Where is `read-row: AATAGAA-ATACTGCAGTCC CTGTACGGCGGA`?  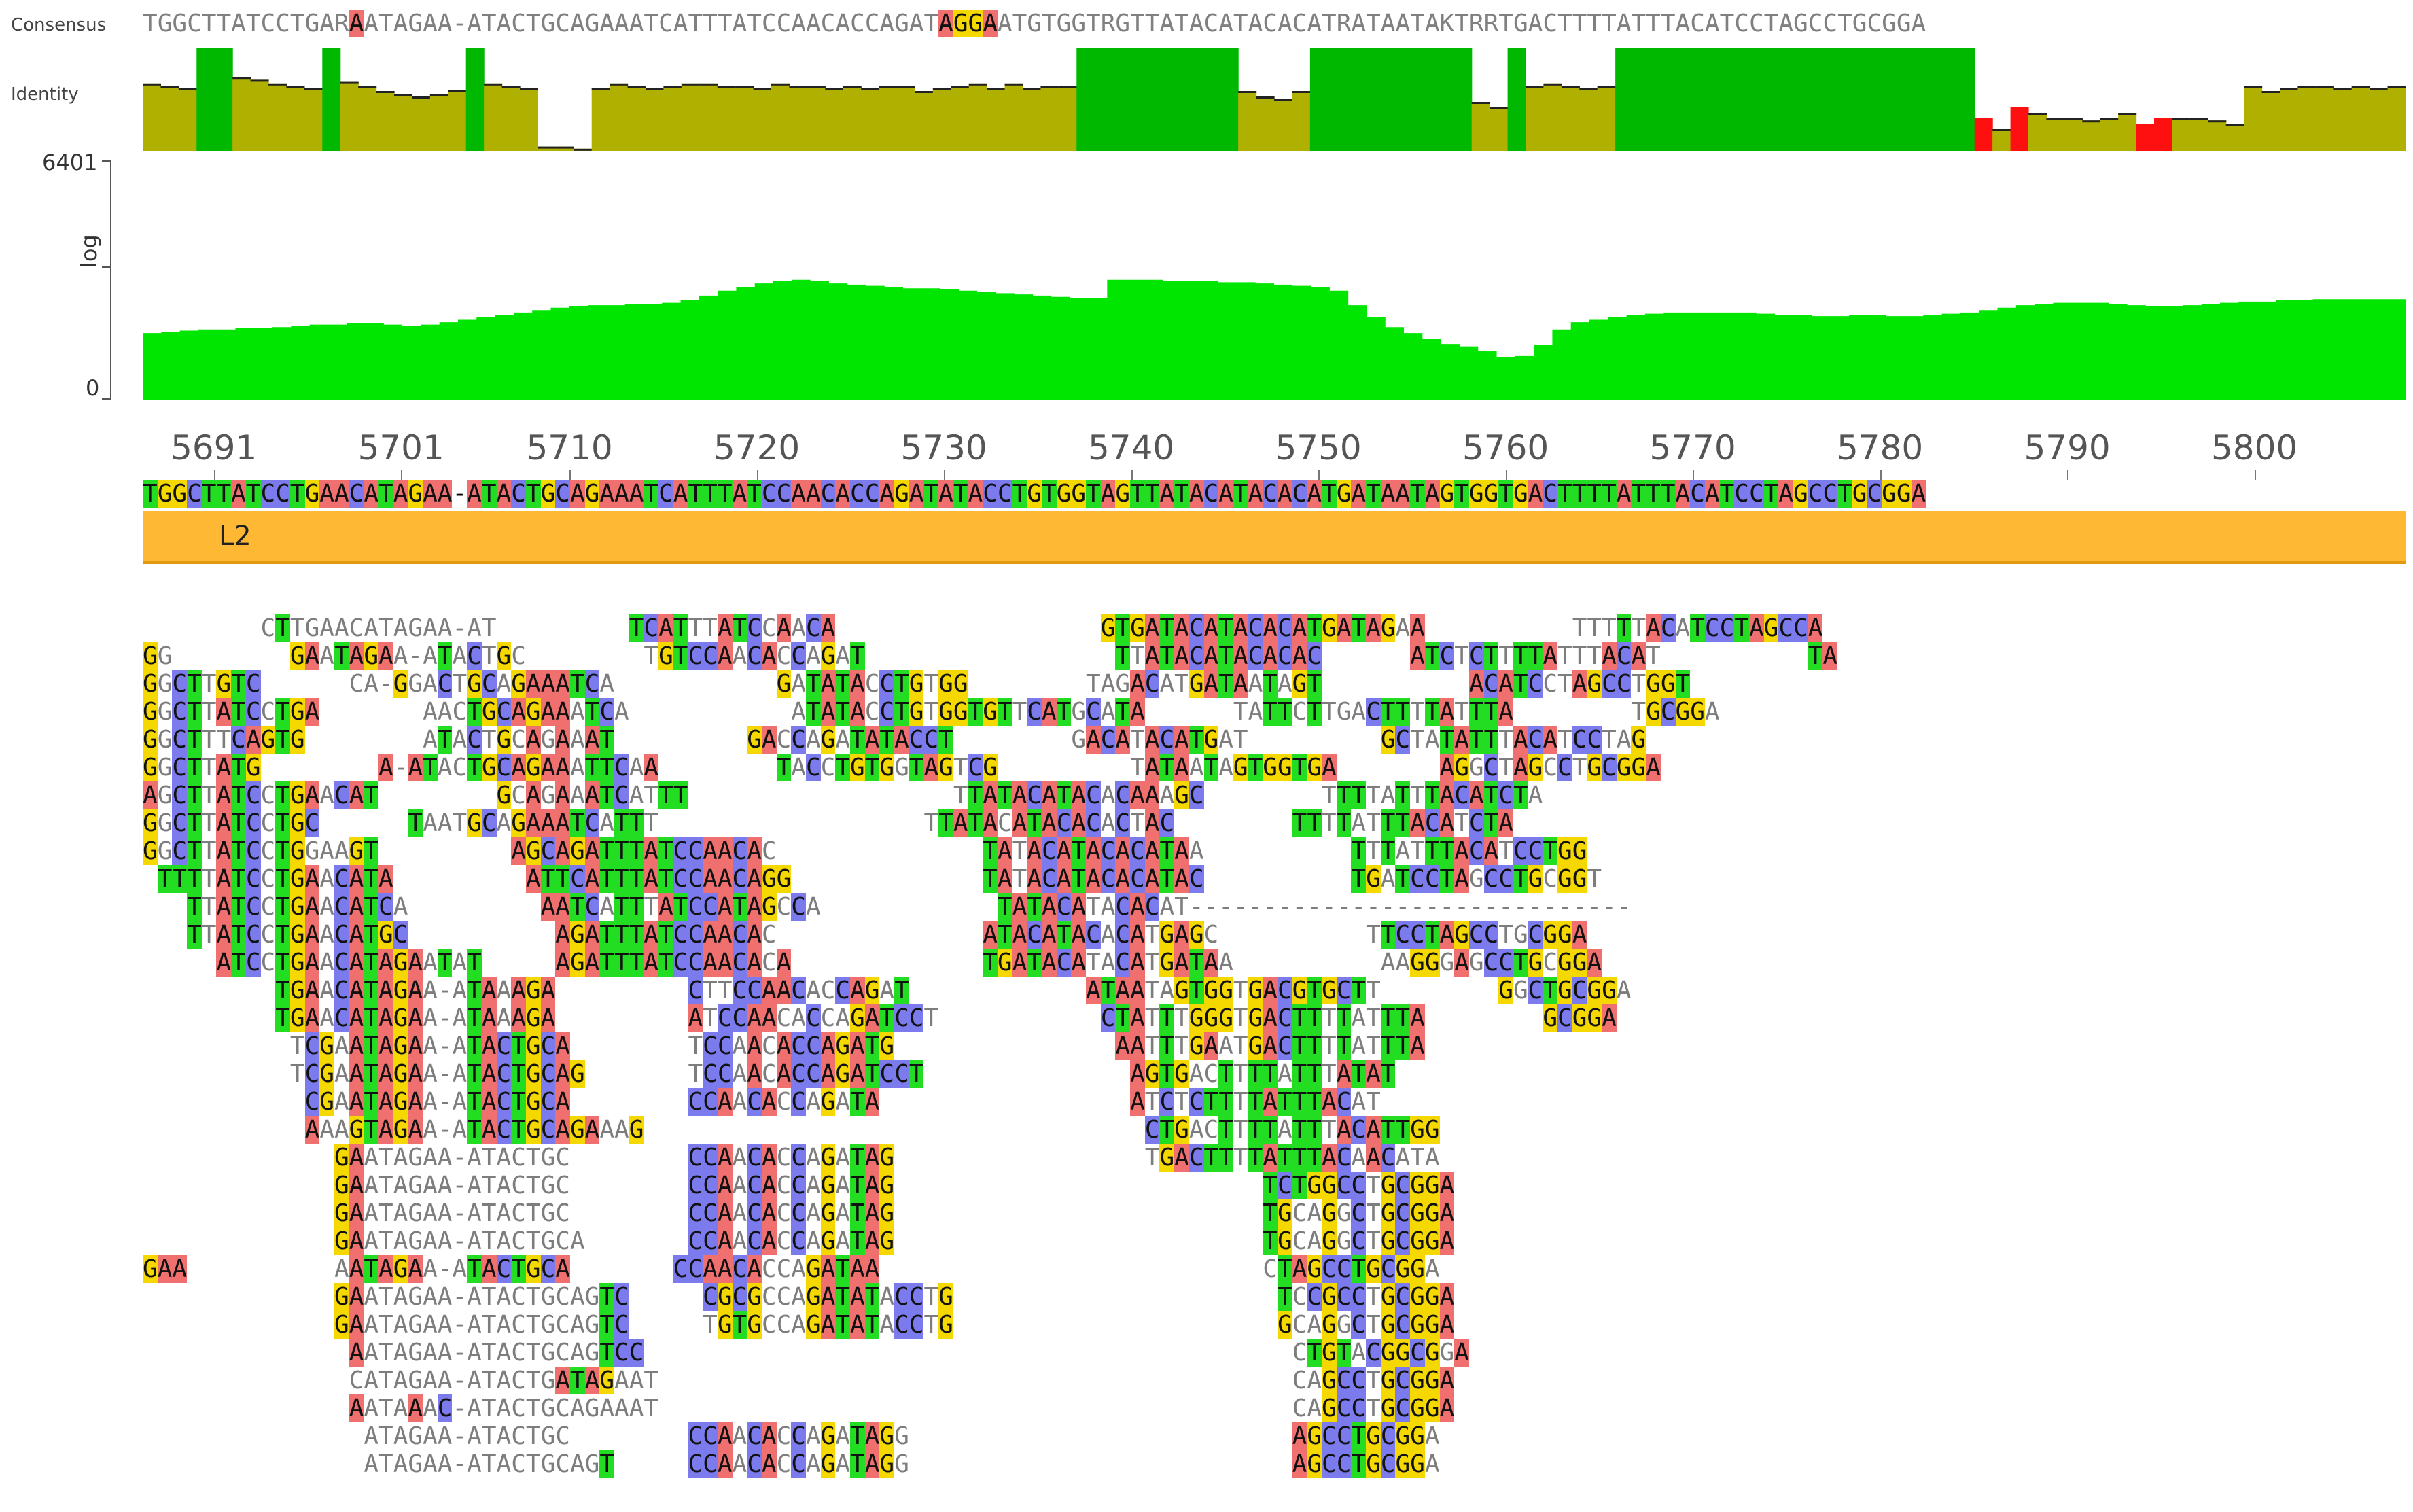 read-row: AATAGAA-ATACTGCAGTCC CTGTACGGCGGA is located at coordinates (909, 1353).